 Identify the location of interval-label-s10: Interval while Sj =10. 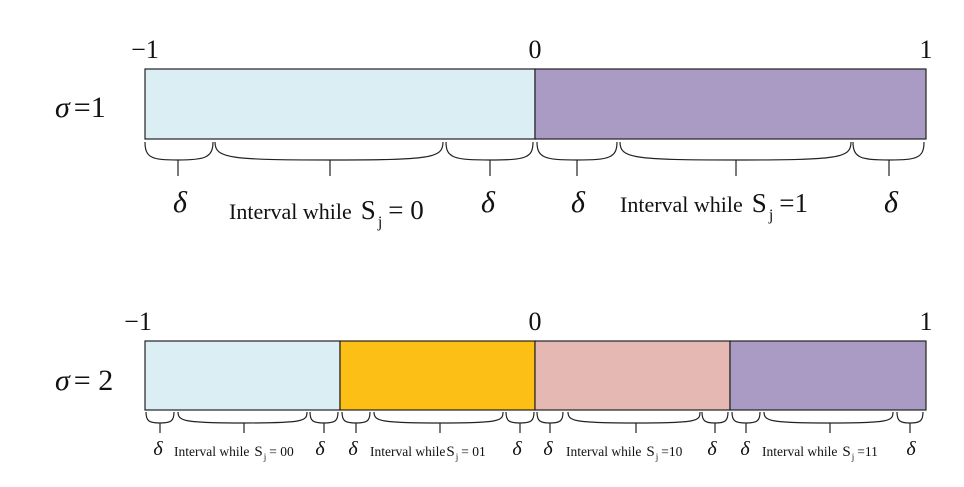
(624, 453).